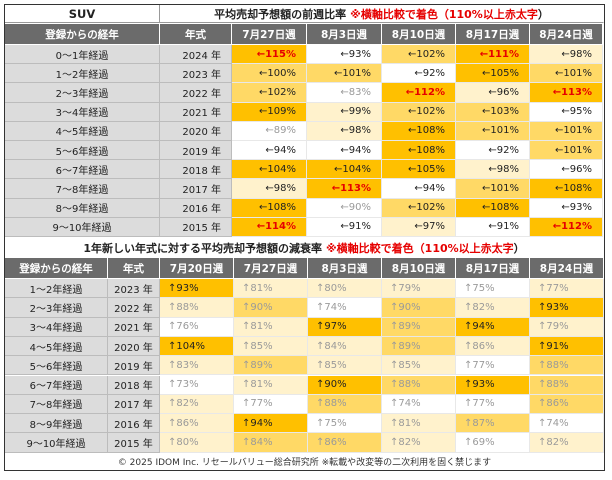  What do you see at coordinates (197, 268) in the screenshot?
I see `table2-week-header: 7月20日週` at bounding box center [197, 268].